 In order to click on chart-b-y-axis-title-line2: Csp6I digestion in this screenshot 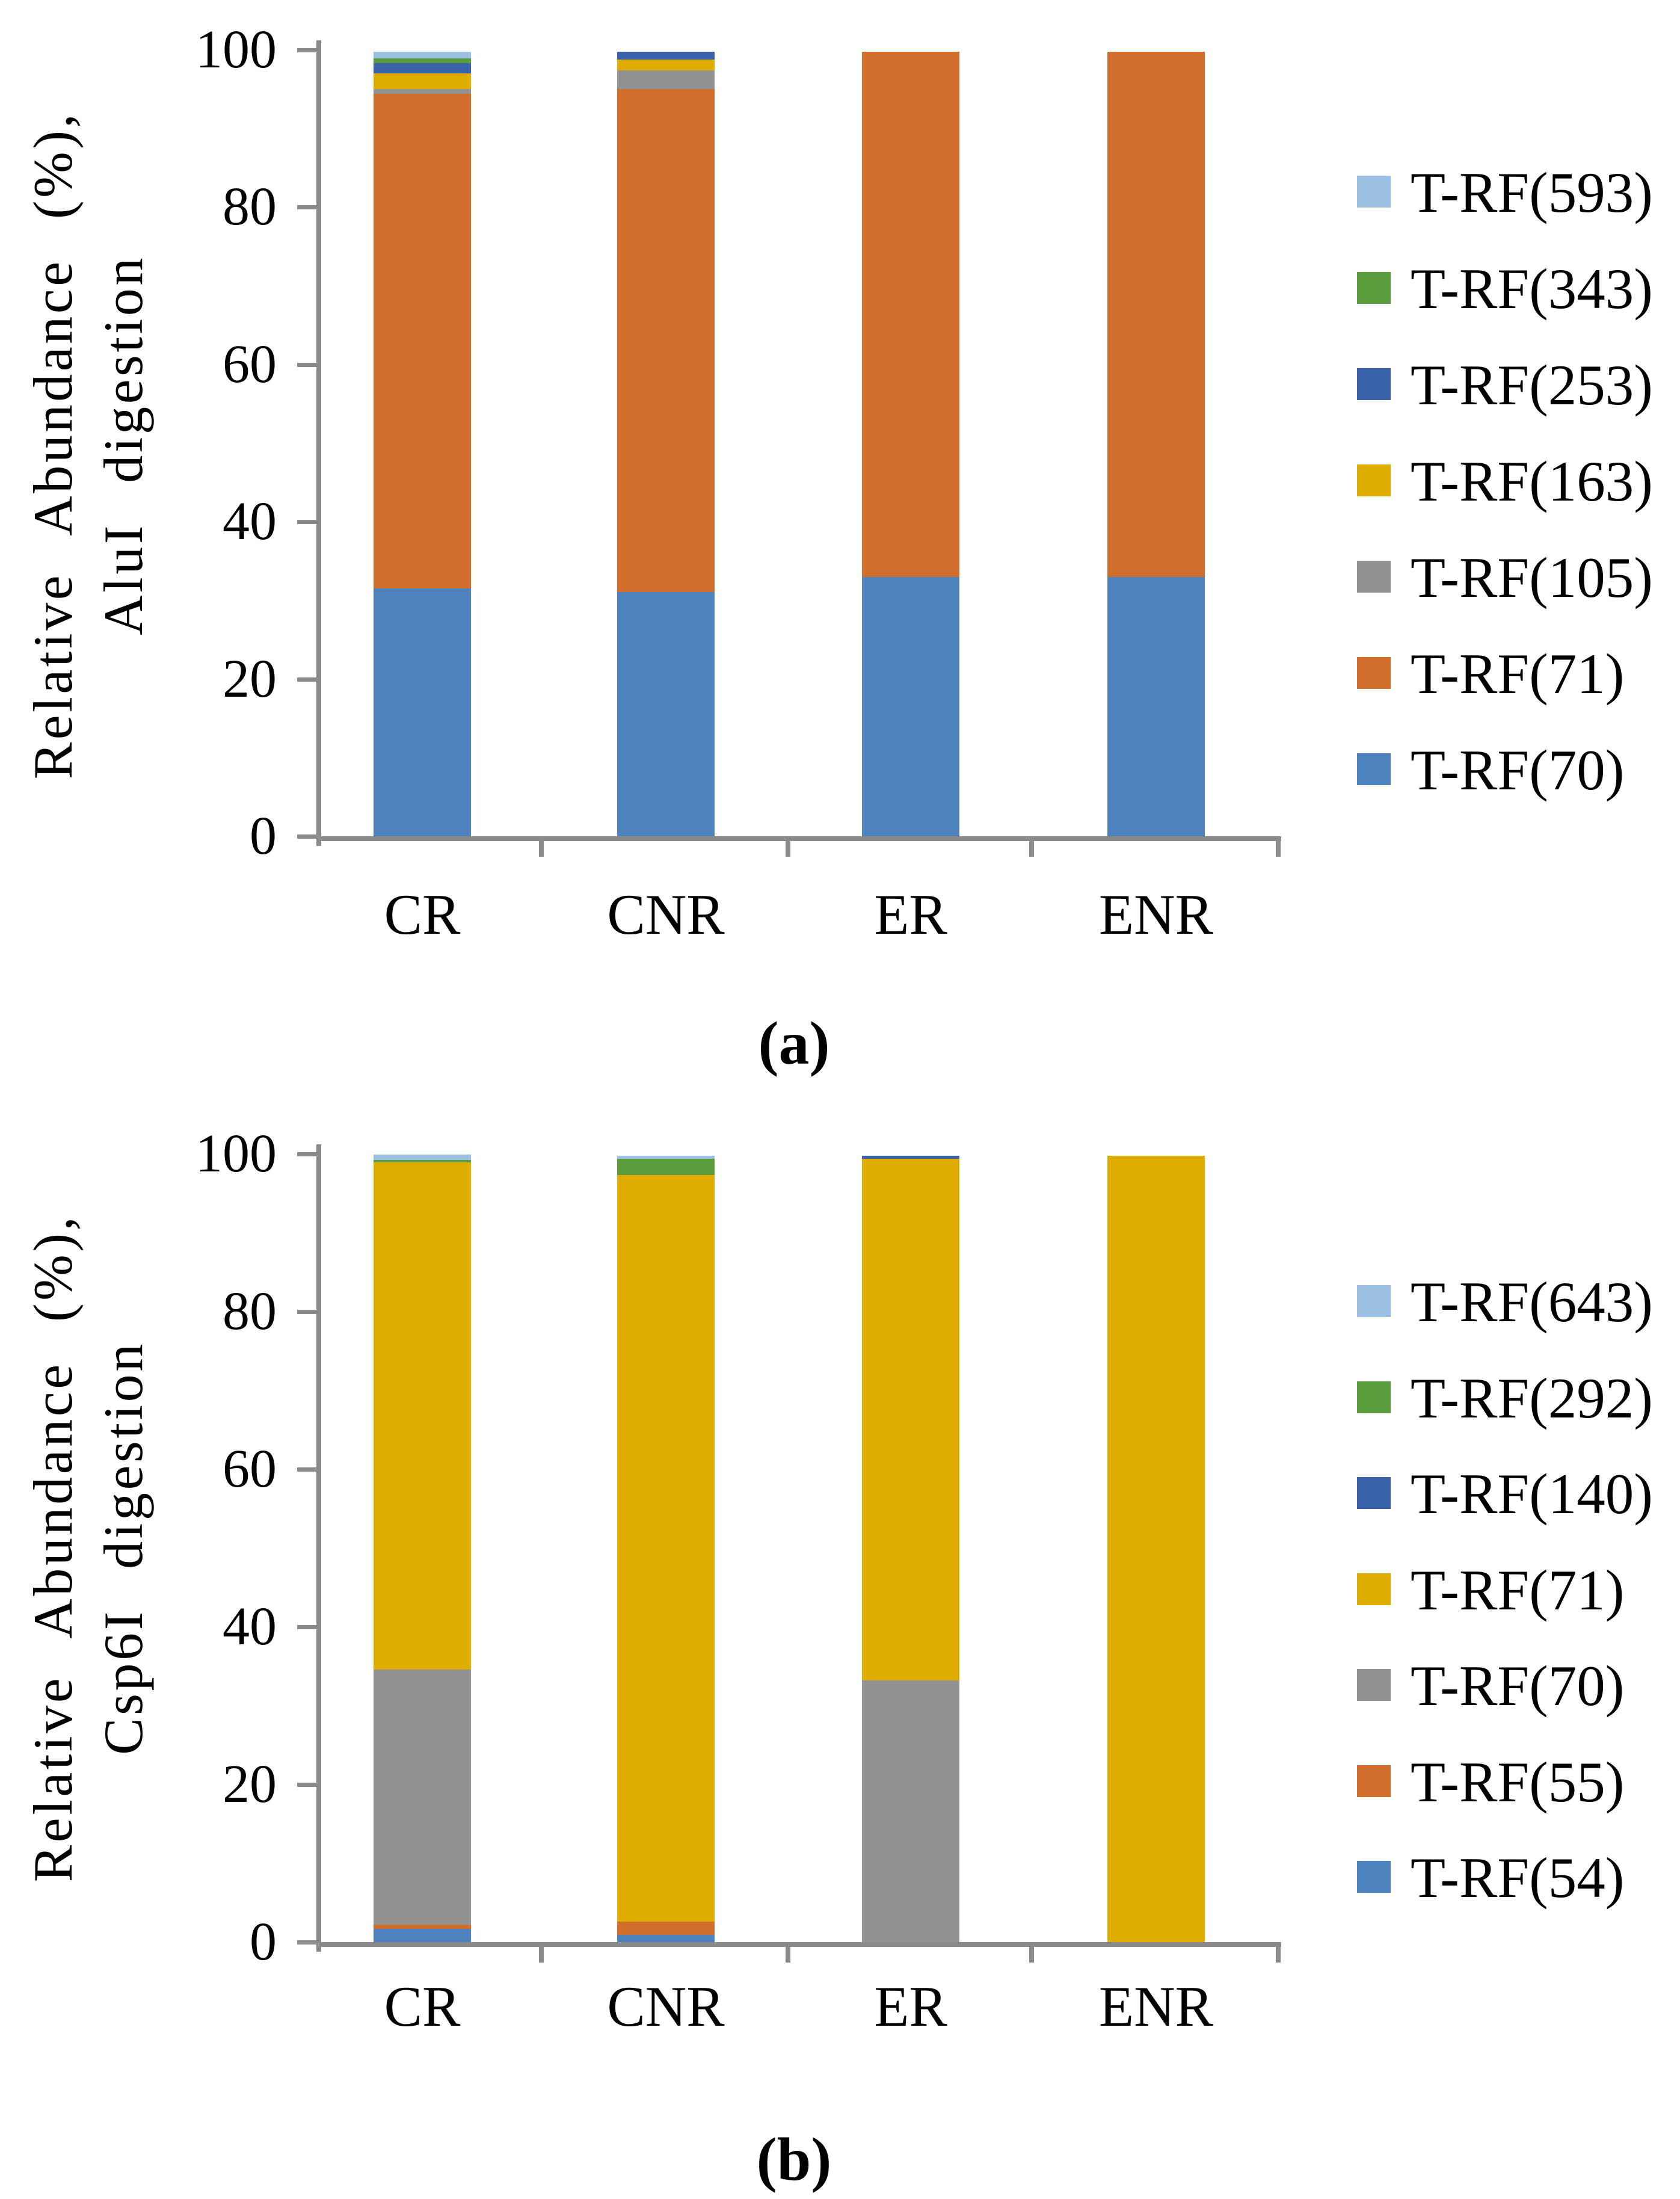, I will do `click(123, 1548)`.